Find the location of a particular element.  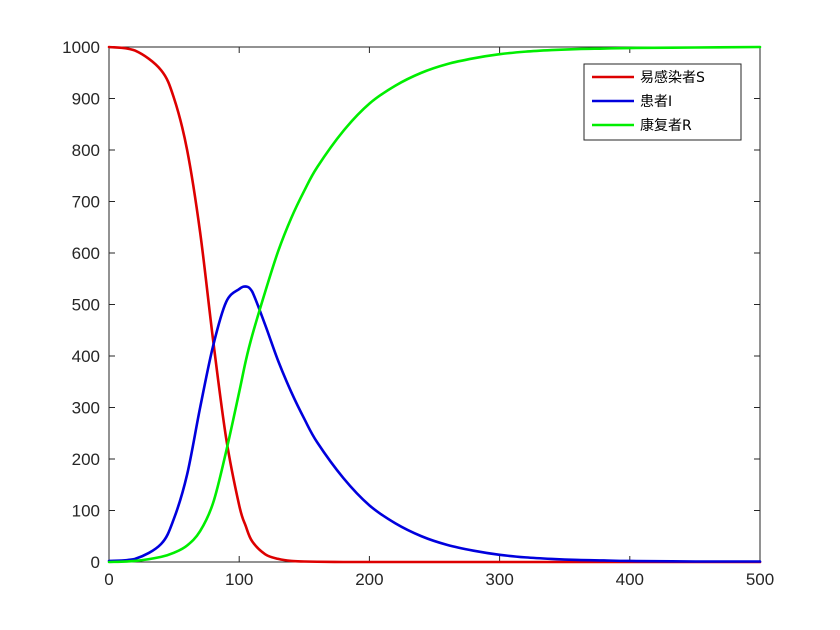

y-tick-label: 1000 is located at coordinates (81, 47).